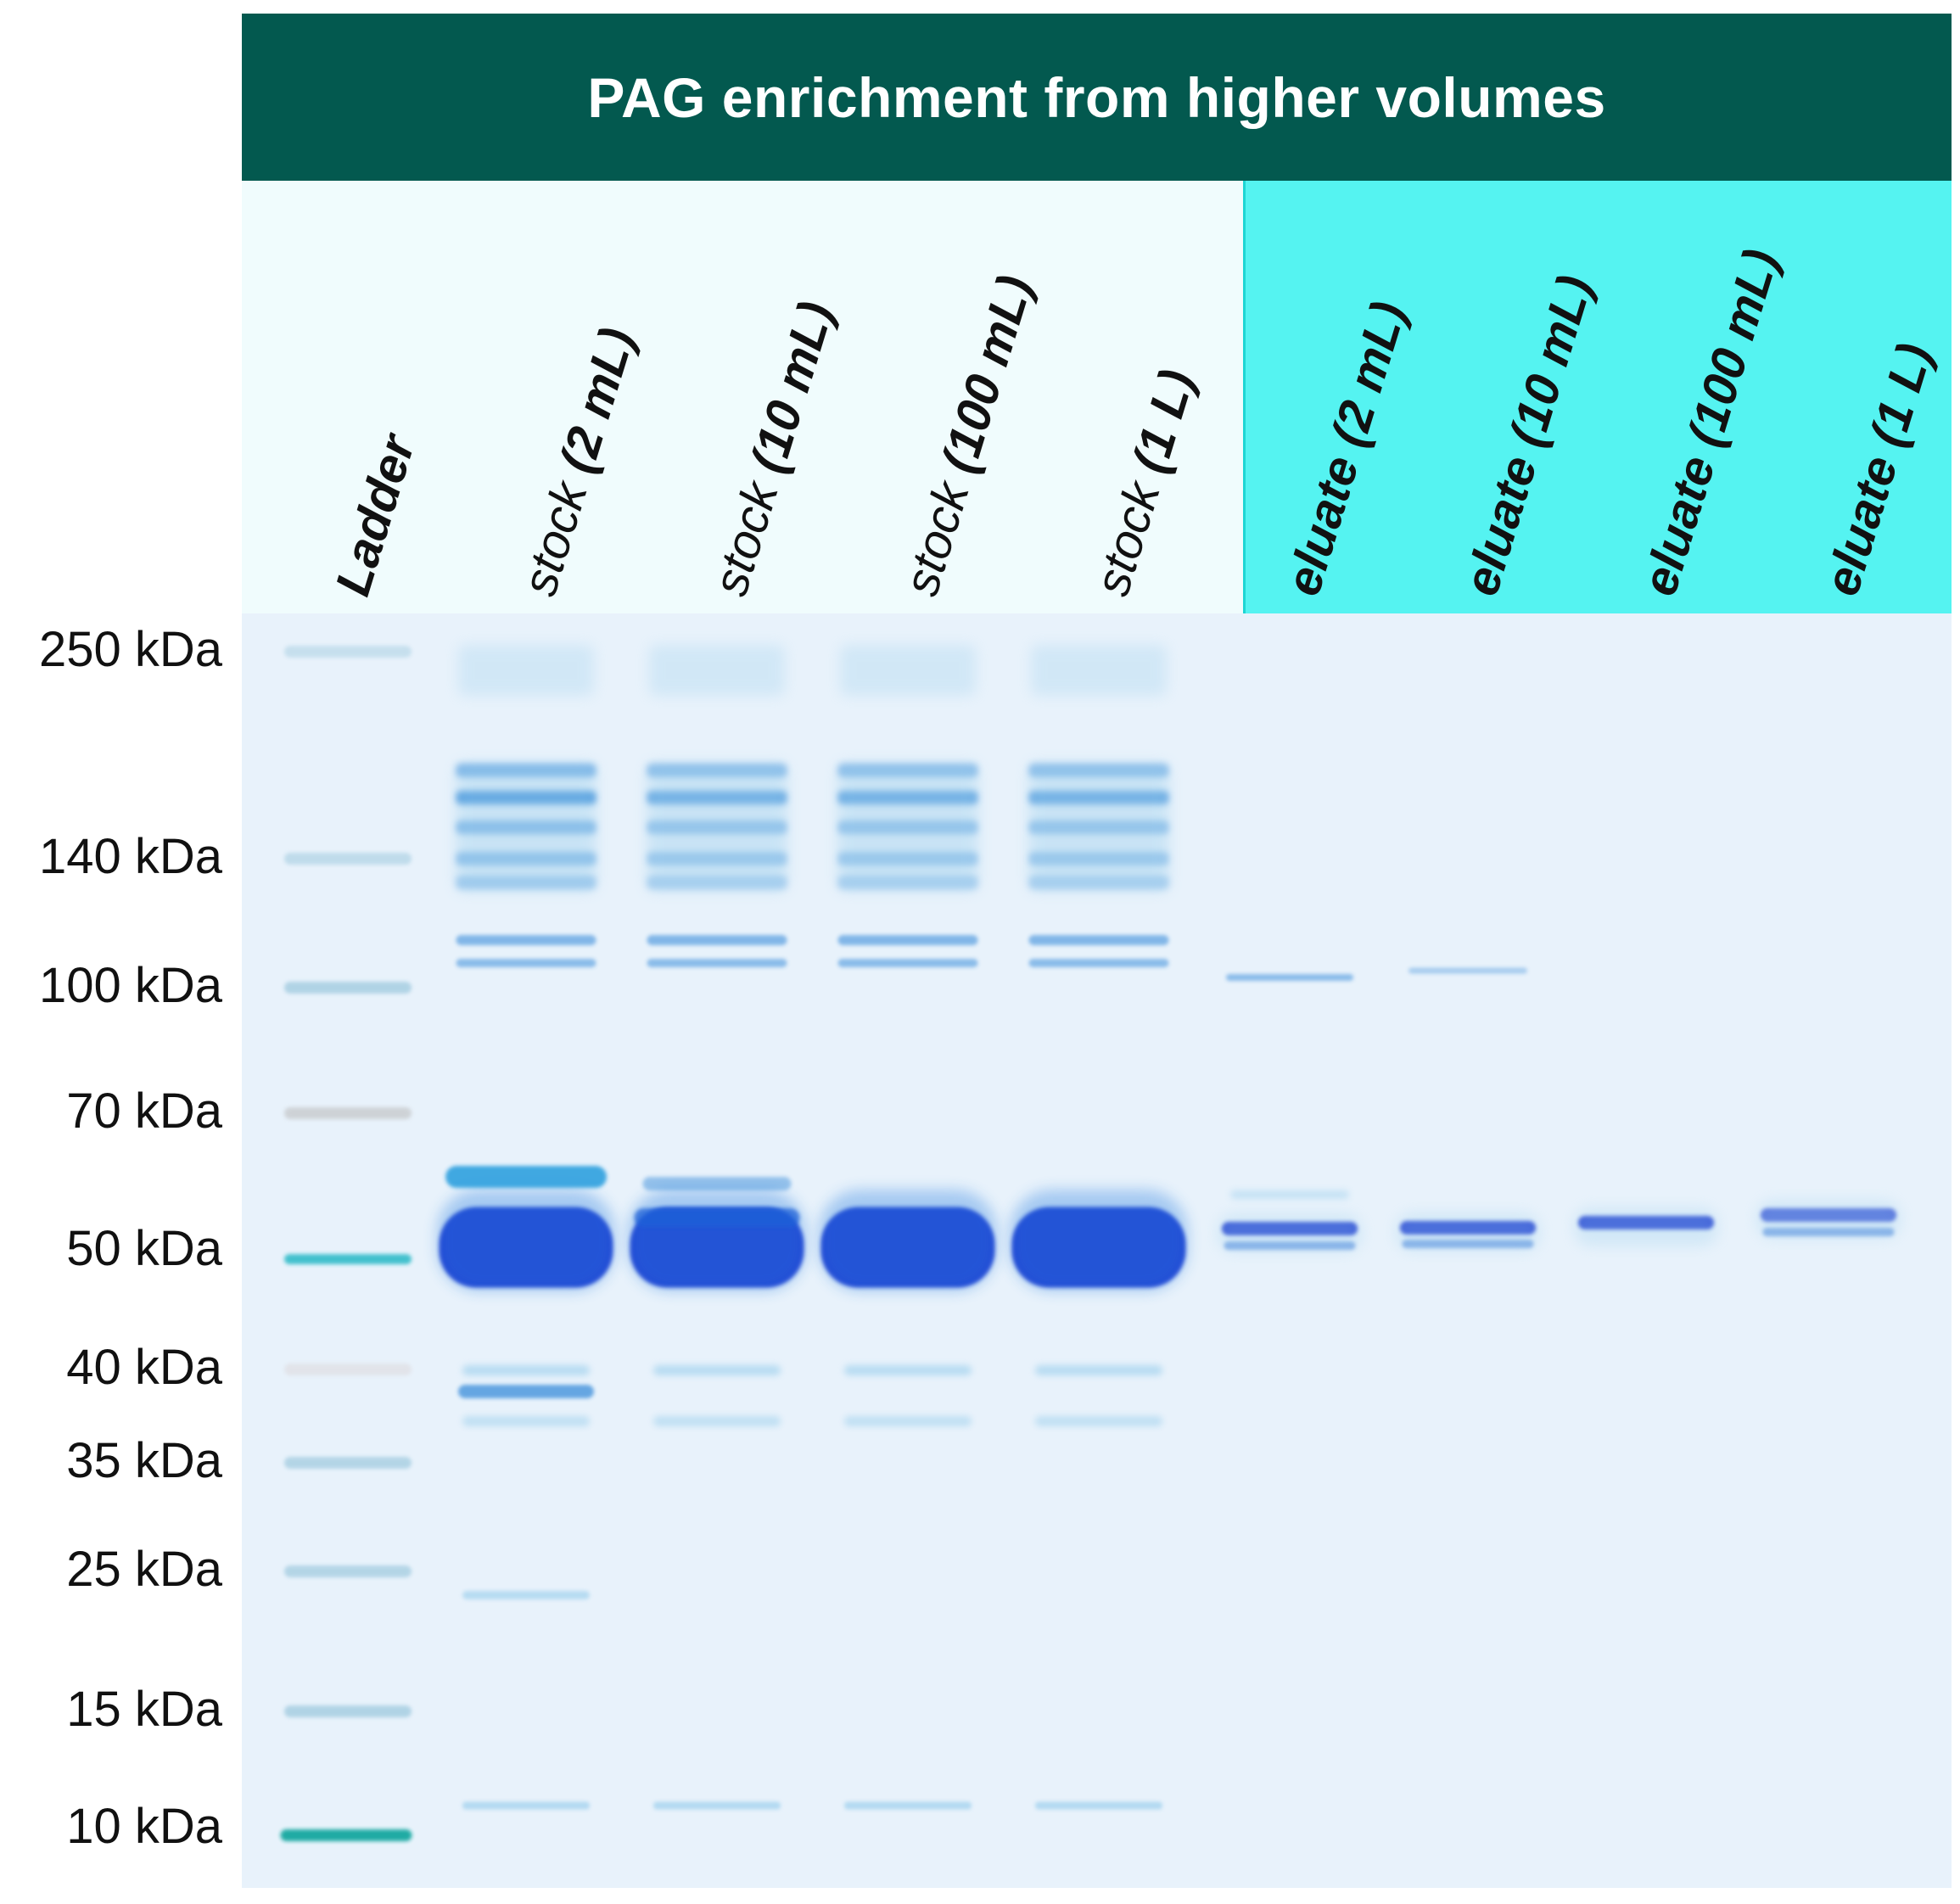 Image resolution: width=1960 pixels, height=1904 pixels. What do you see at coordinates (144, 1111) in the screenshot?
I see `marker-label-70kda: 70 kDa` at bounding box center [144, 1111].